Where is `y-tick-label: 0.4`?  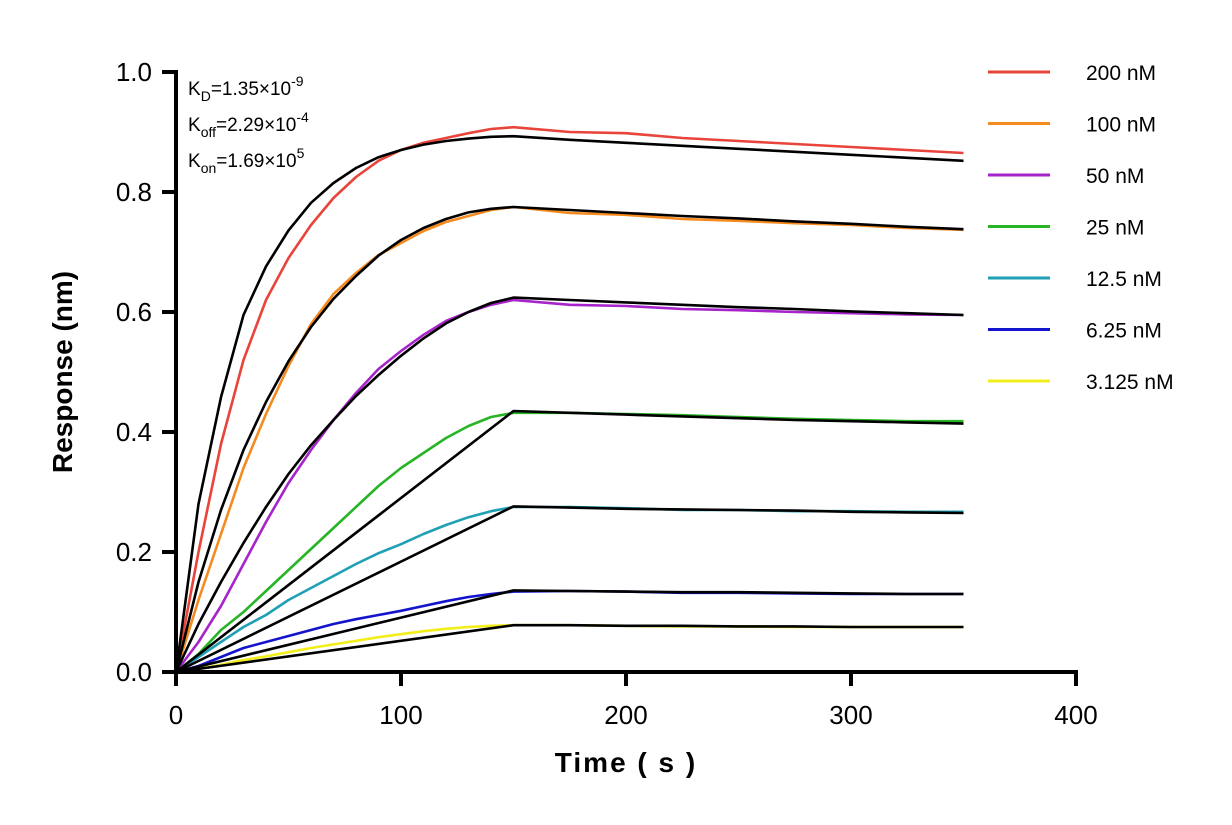 y-tick-label: 0.4 is located at coordinates (134, 432).